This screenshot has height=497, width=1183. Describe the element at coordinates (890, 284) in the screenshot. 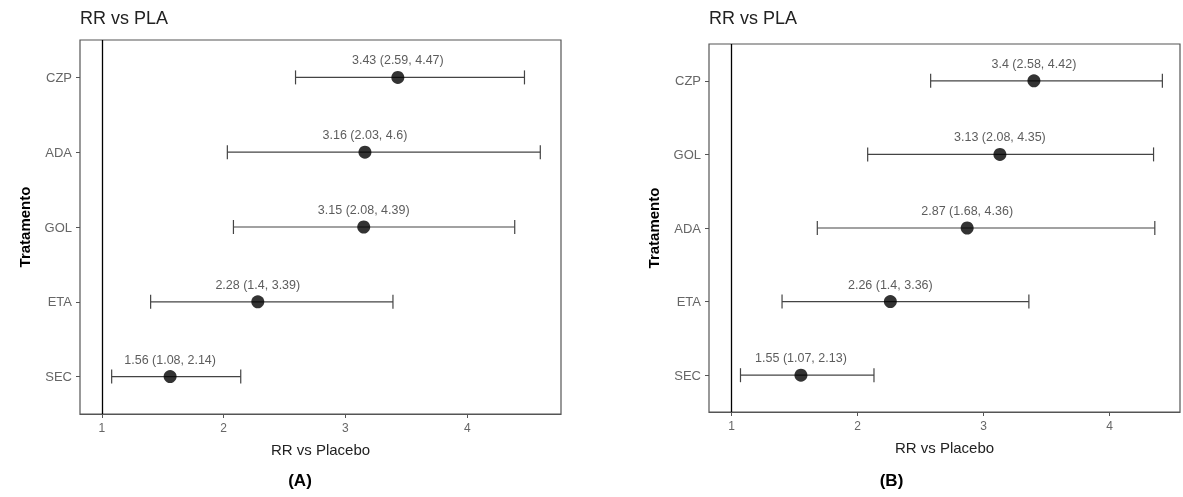

I see `data-label: 2.26 (1.4, 3.36)` at that location.